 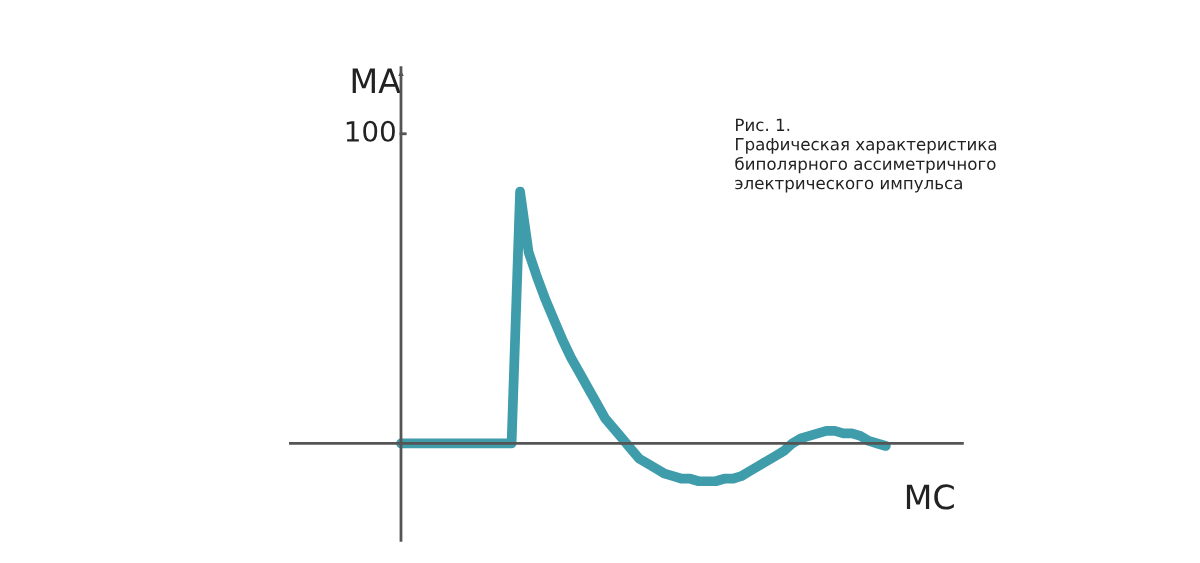 What do you see at coordinates (930, 497) in the screenshot?
I see `x-axis-title: МС` at bounding box center [930, 497].